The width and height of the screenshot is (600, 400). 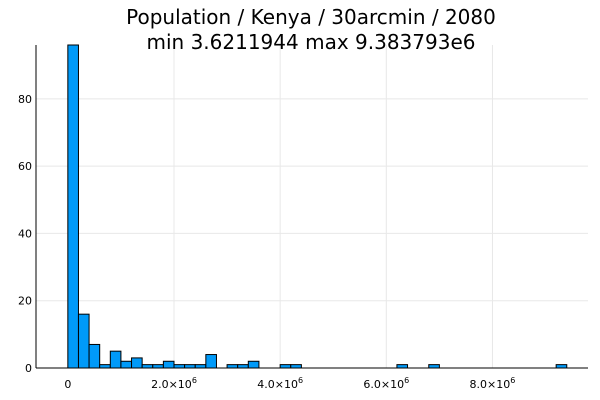 I want to click on chart-subtitle: min 3.6211944 max 9.383793e6, so click(x=311, y=42).